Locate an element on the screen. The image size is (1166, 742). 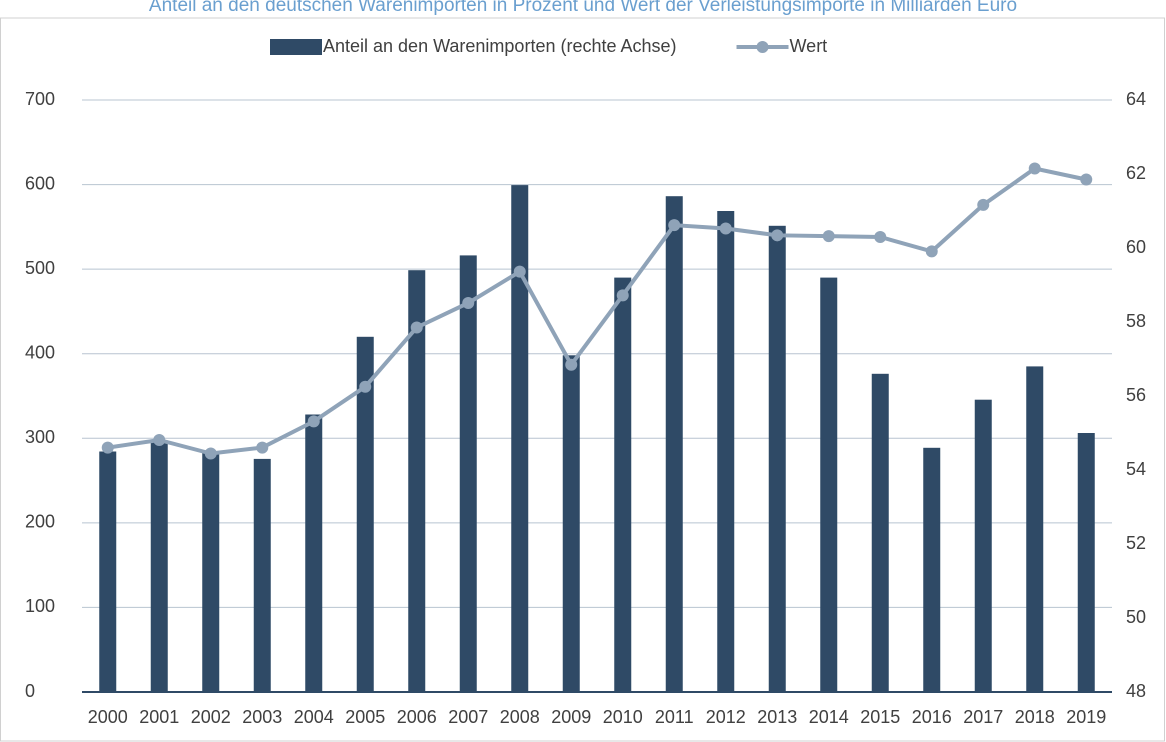
x-tick-label: 2010 is located at coordinates (623, 717).